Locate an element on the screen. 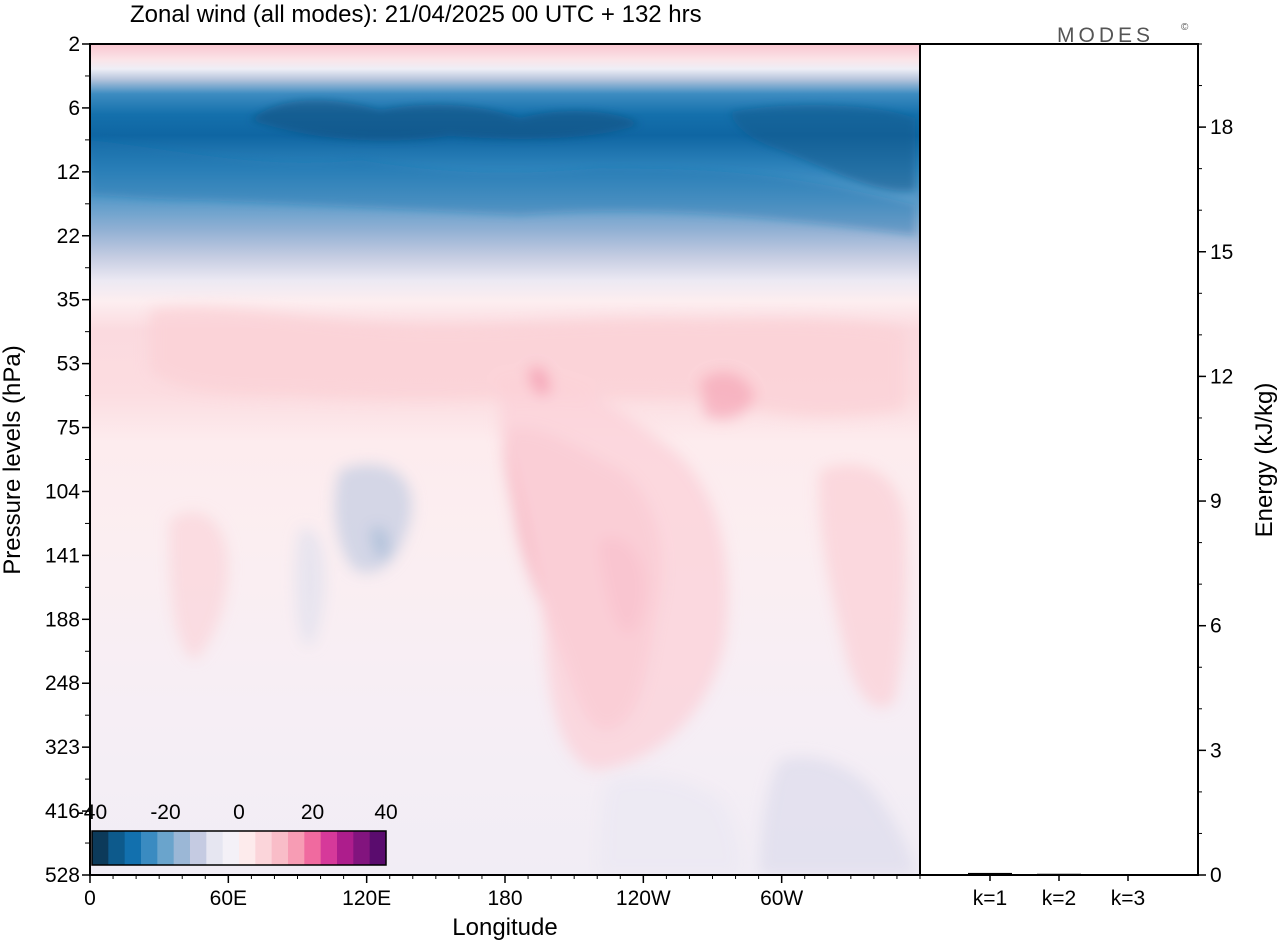 Image resolution: width=1280 pixels, height=942 pixels. x-tick-label: 180 is located at coordinates (504, 898).